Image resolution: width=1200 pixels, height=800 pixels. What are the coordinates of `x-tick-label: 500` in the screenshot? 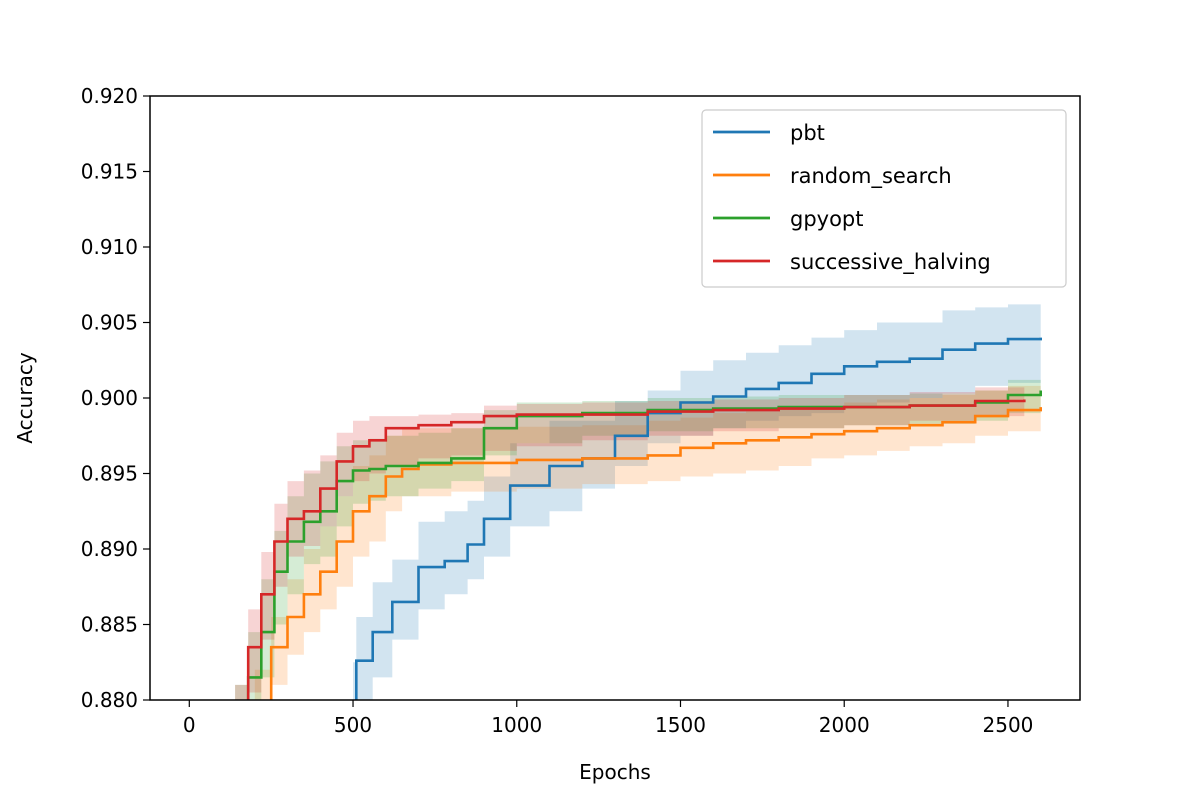 It's located at (353, 725).